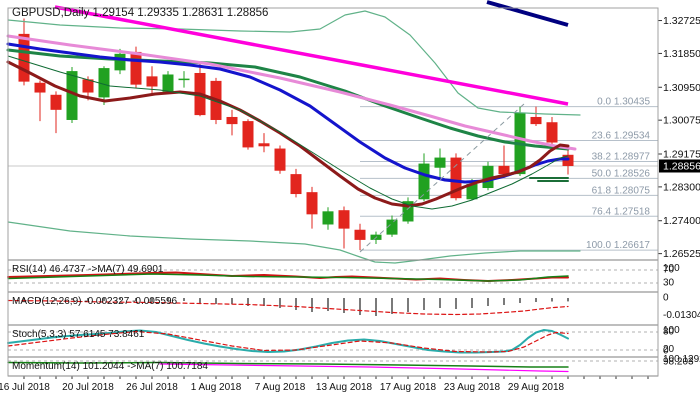 The width and height of the screenshot is (700, 400). I want to click on stoch-signal-line, so click(288, 341).